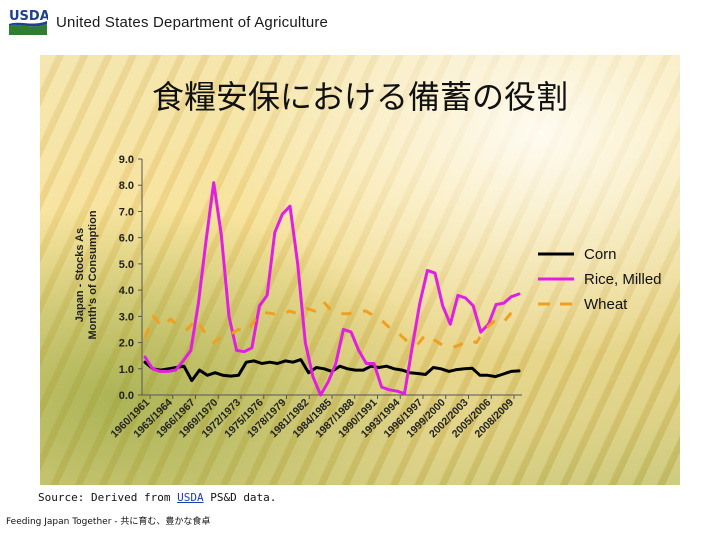 Image resolution: width=720 pixels, height=540 pixels. I want to click on logo-text: USDA, so click(28, 16).